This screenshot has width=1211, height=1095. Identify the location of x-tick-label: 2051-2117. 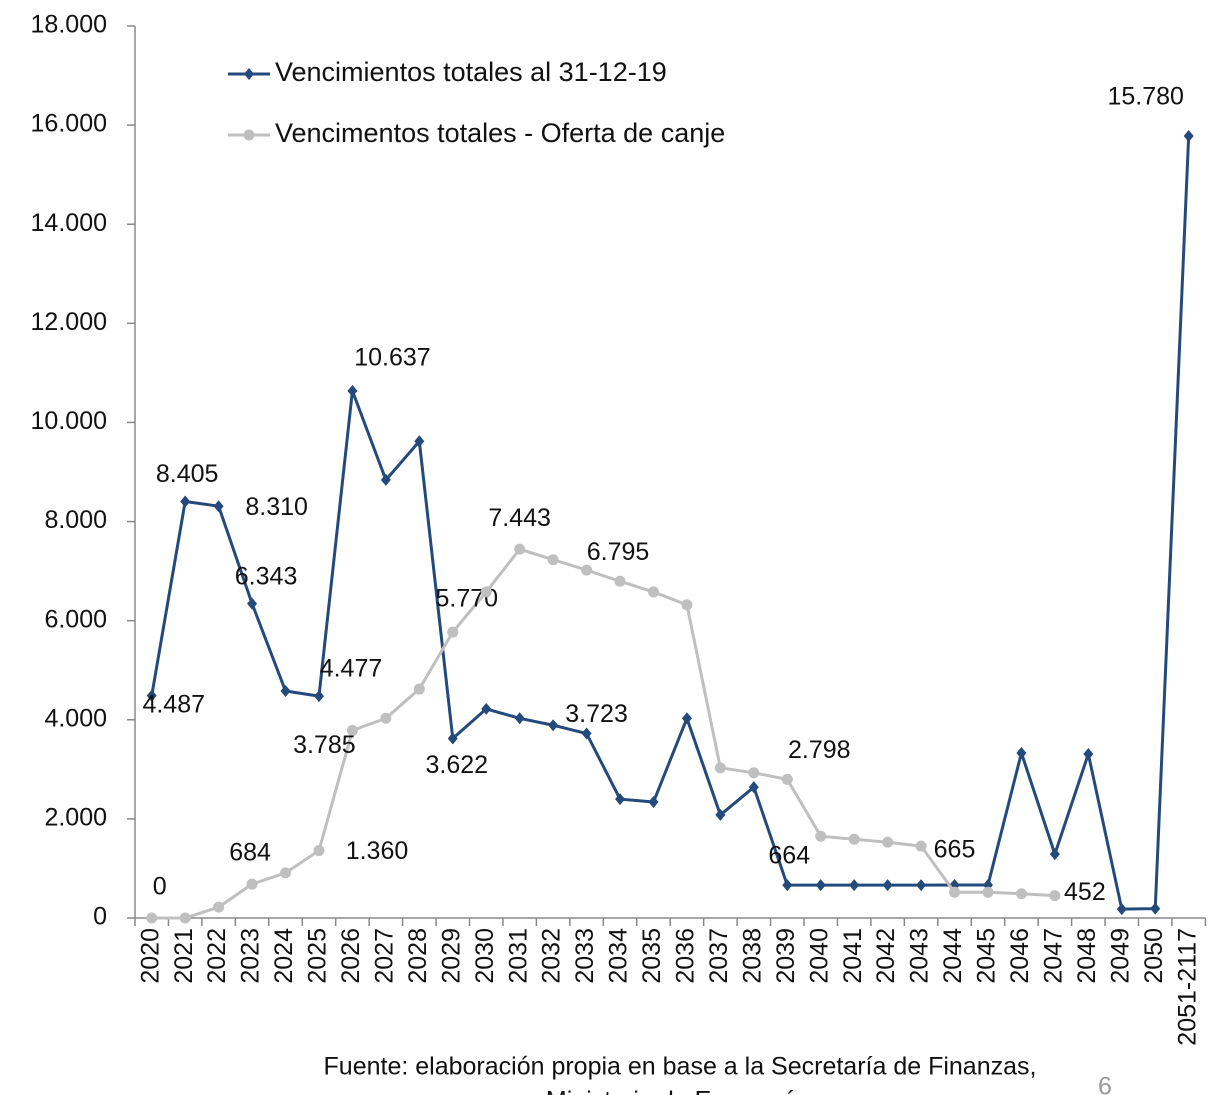
(1187, 987).